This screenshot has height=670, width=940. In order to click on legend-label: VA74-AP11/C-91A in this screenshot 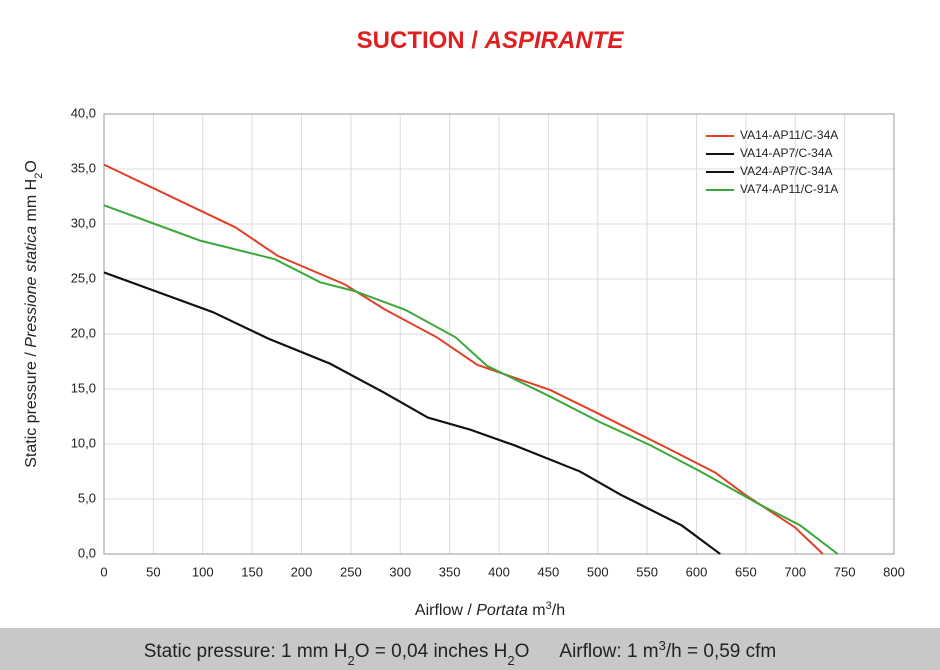, I will do `click(789, 189)`.